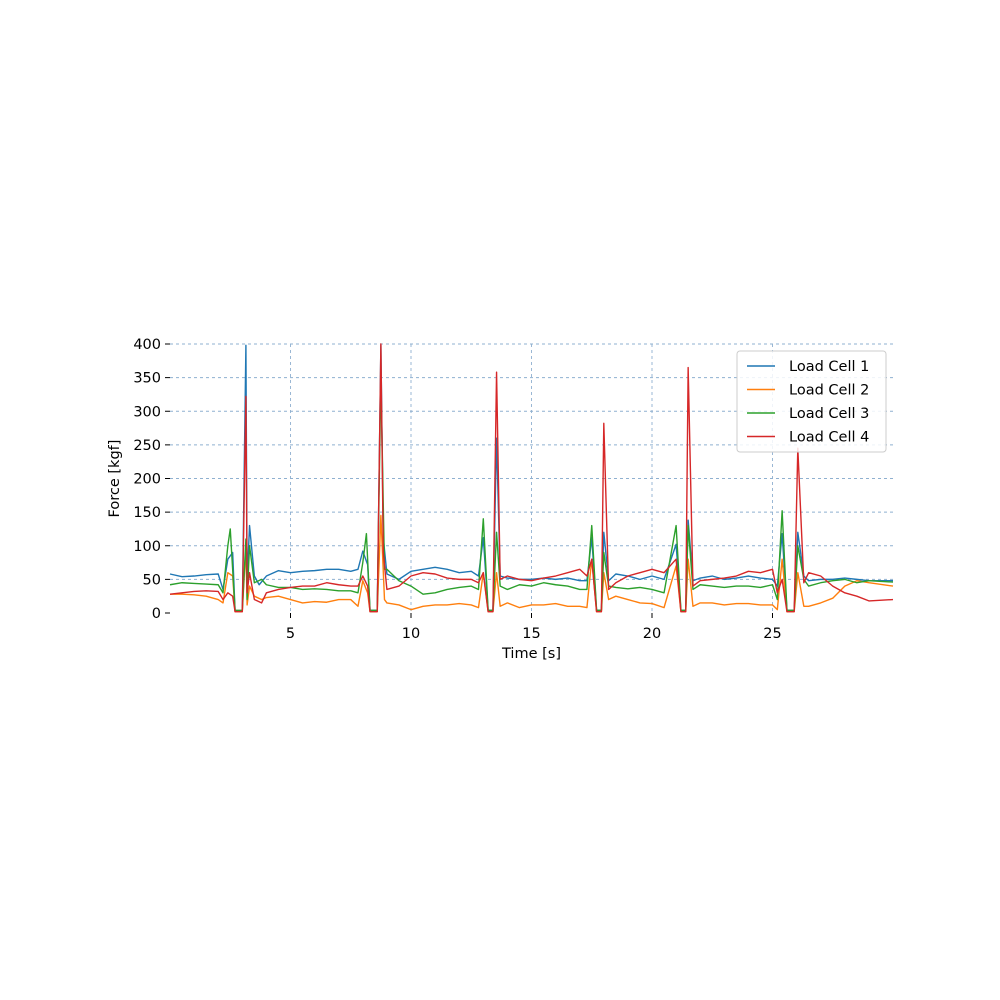 The image size is (1000, 1000). Describe the element at coordinates (531, 654) in the screenshot. I see `x-axis-label: Time [s]` at that location.